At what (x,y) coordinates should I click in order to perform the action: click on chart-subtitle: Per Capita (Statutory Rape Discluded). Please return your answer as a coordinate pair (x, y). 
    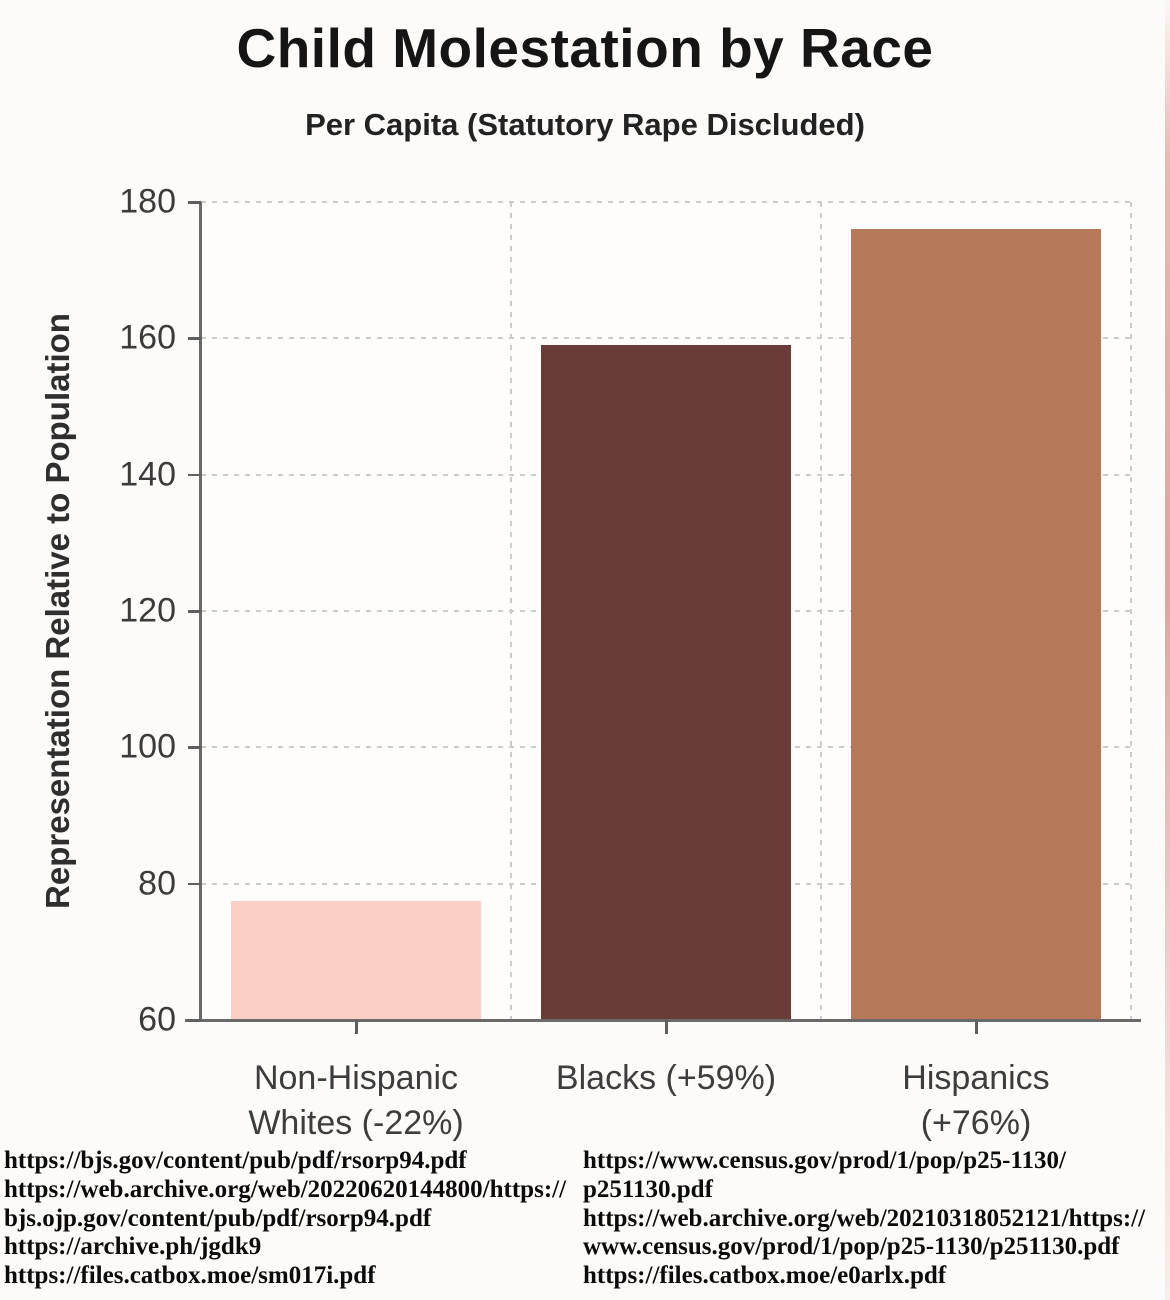
    Looking at the image, I should click on (585, 124).